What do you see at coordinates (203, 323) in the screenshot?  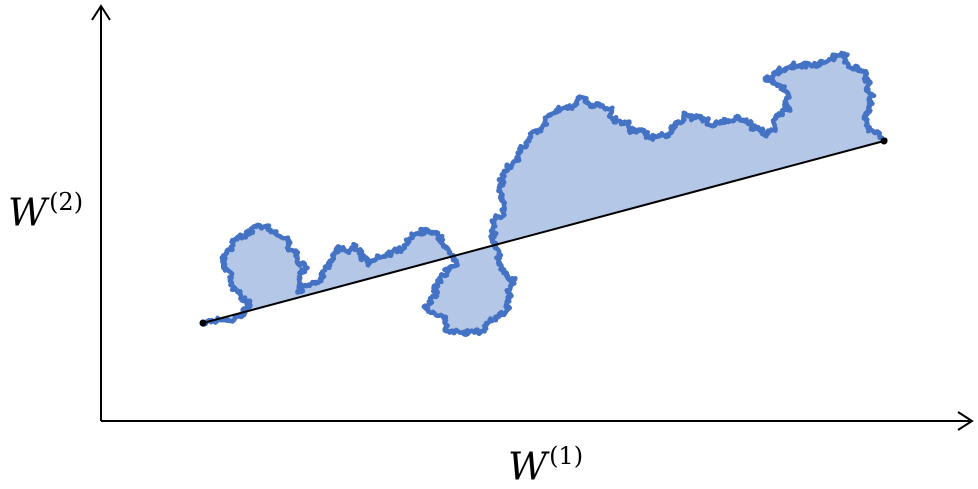 I see `start-point` at bounding box center [203, 323].